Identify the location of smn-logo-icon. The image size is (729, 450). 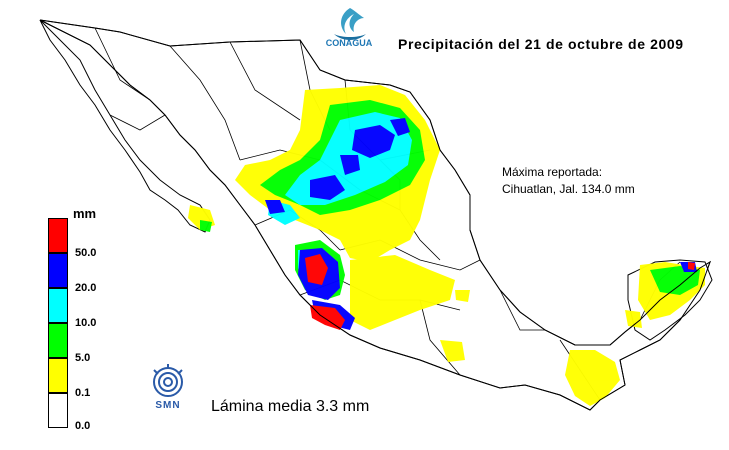
(168, 380).